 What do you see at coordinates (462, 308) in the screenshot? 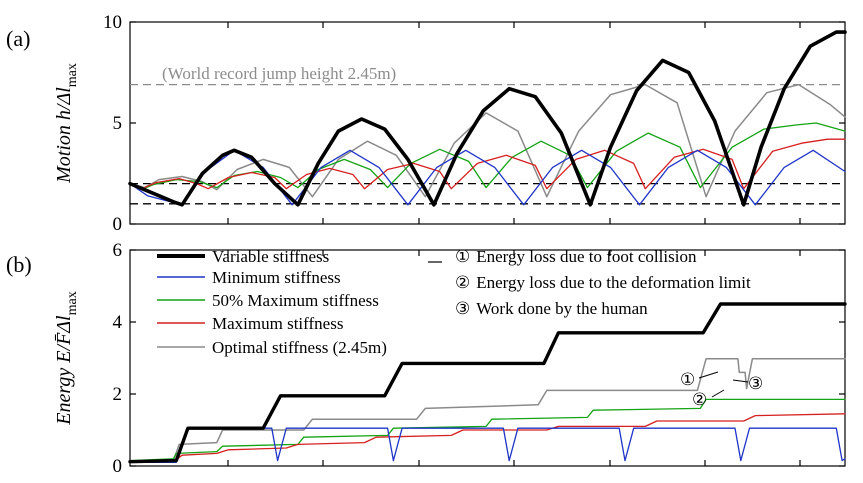
I see `note-3-num: ③` at bounding box center [462, 308].